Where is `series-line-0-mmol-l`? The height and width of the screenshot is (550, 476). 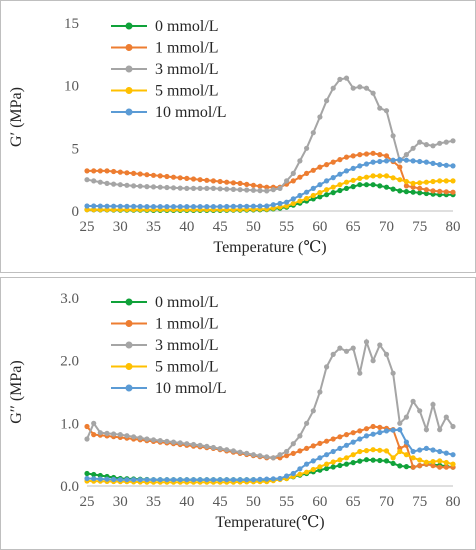
series-line-0-mmol-l is located at coordinates (270, 469).